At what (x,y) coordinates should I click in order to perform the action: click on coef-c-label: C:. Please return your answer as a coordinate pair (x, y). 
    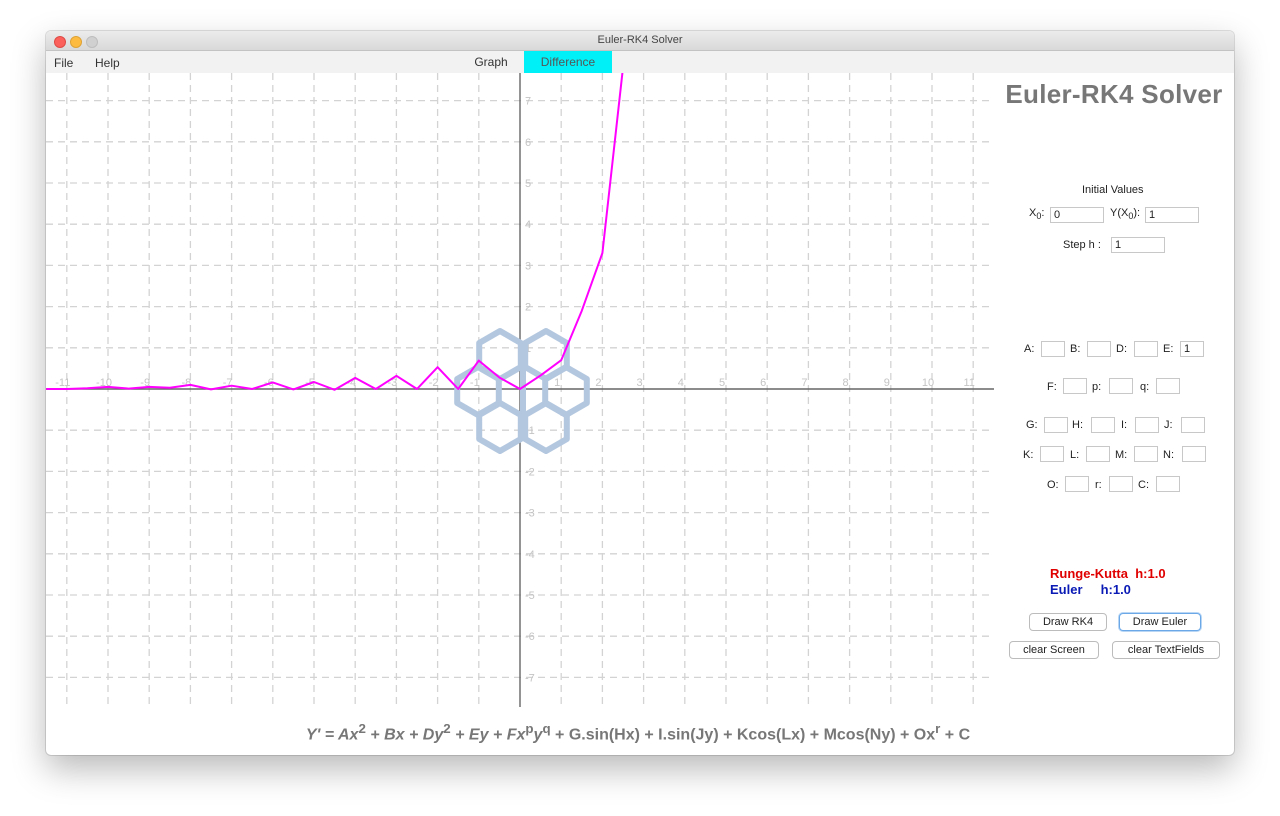
    Looking at the image, I should click on (1143, 485).